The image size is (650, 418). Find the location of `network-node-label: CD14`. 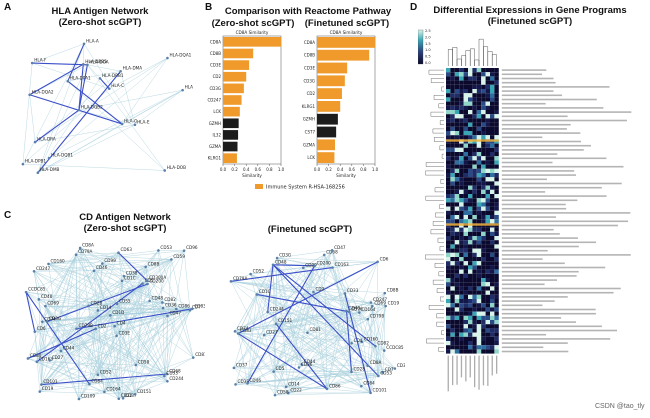

network-node-label: CD14 is located at coordinates (106, 307).